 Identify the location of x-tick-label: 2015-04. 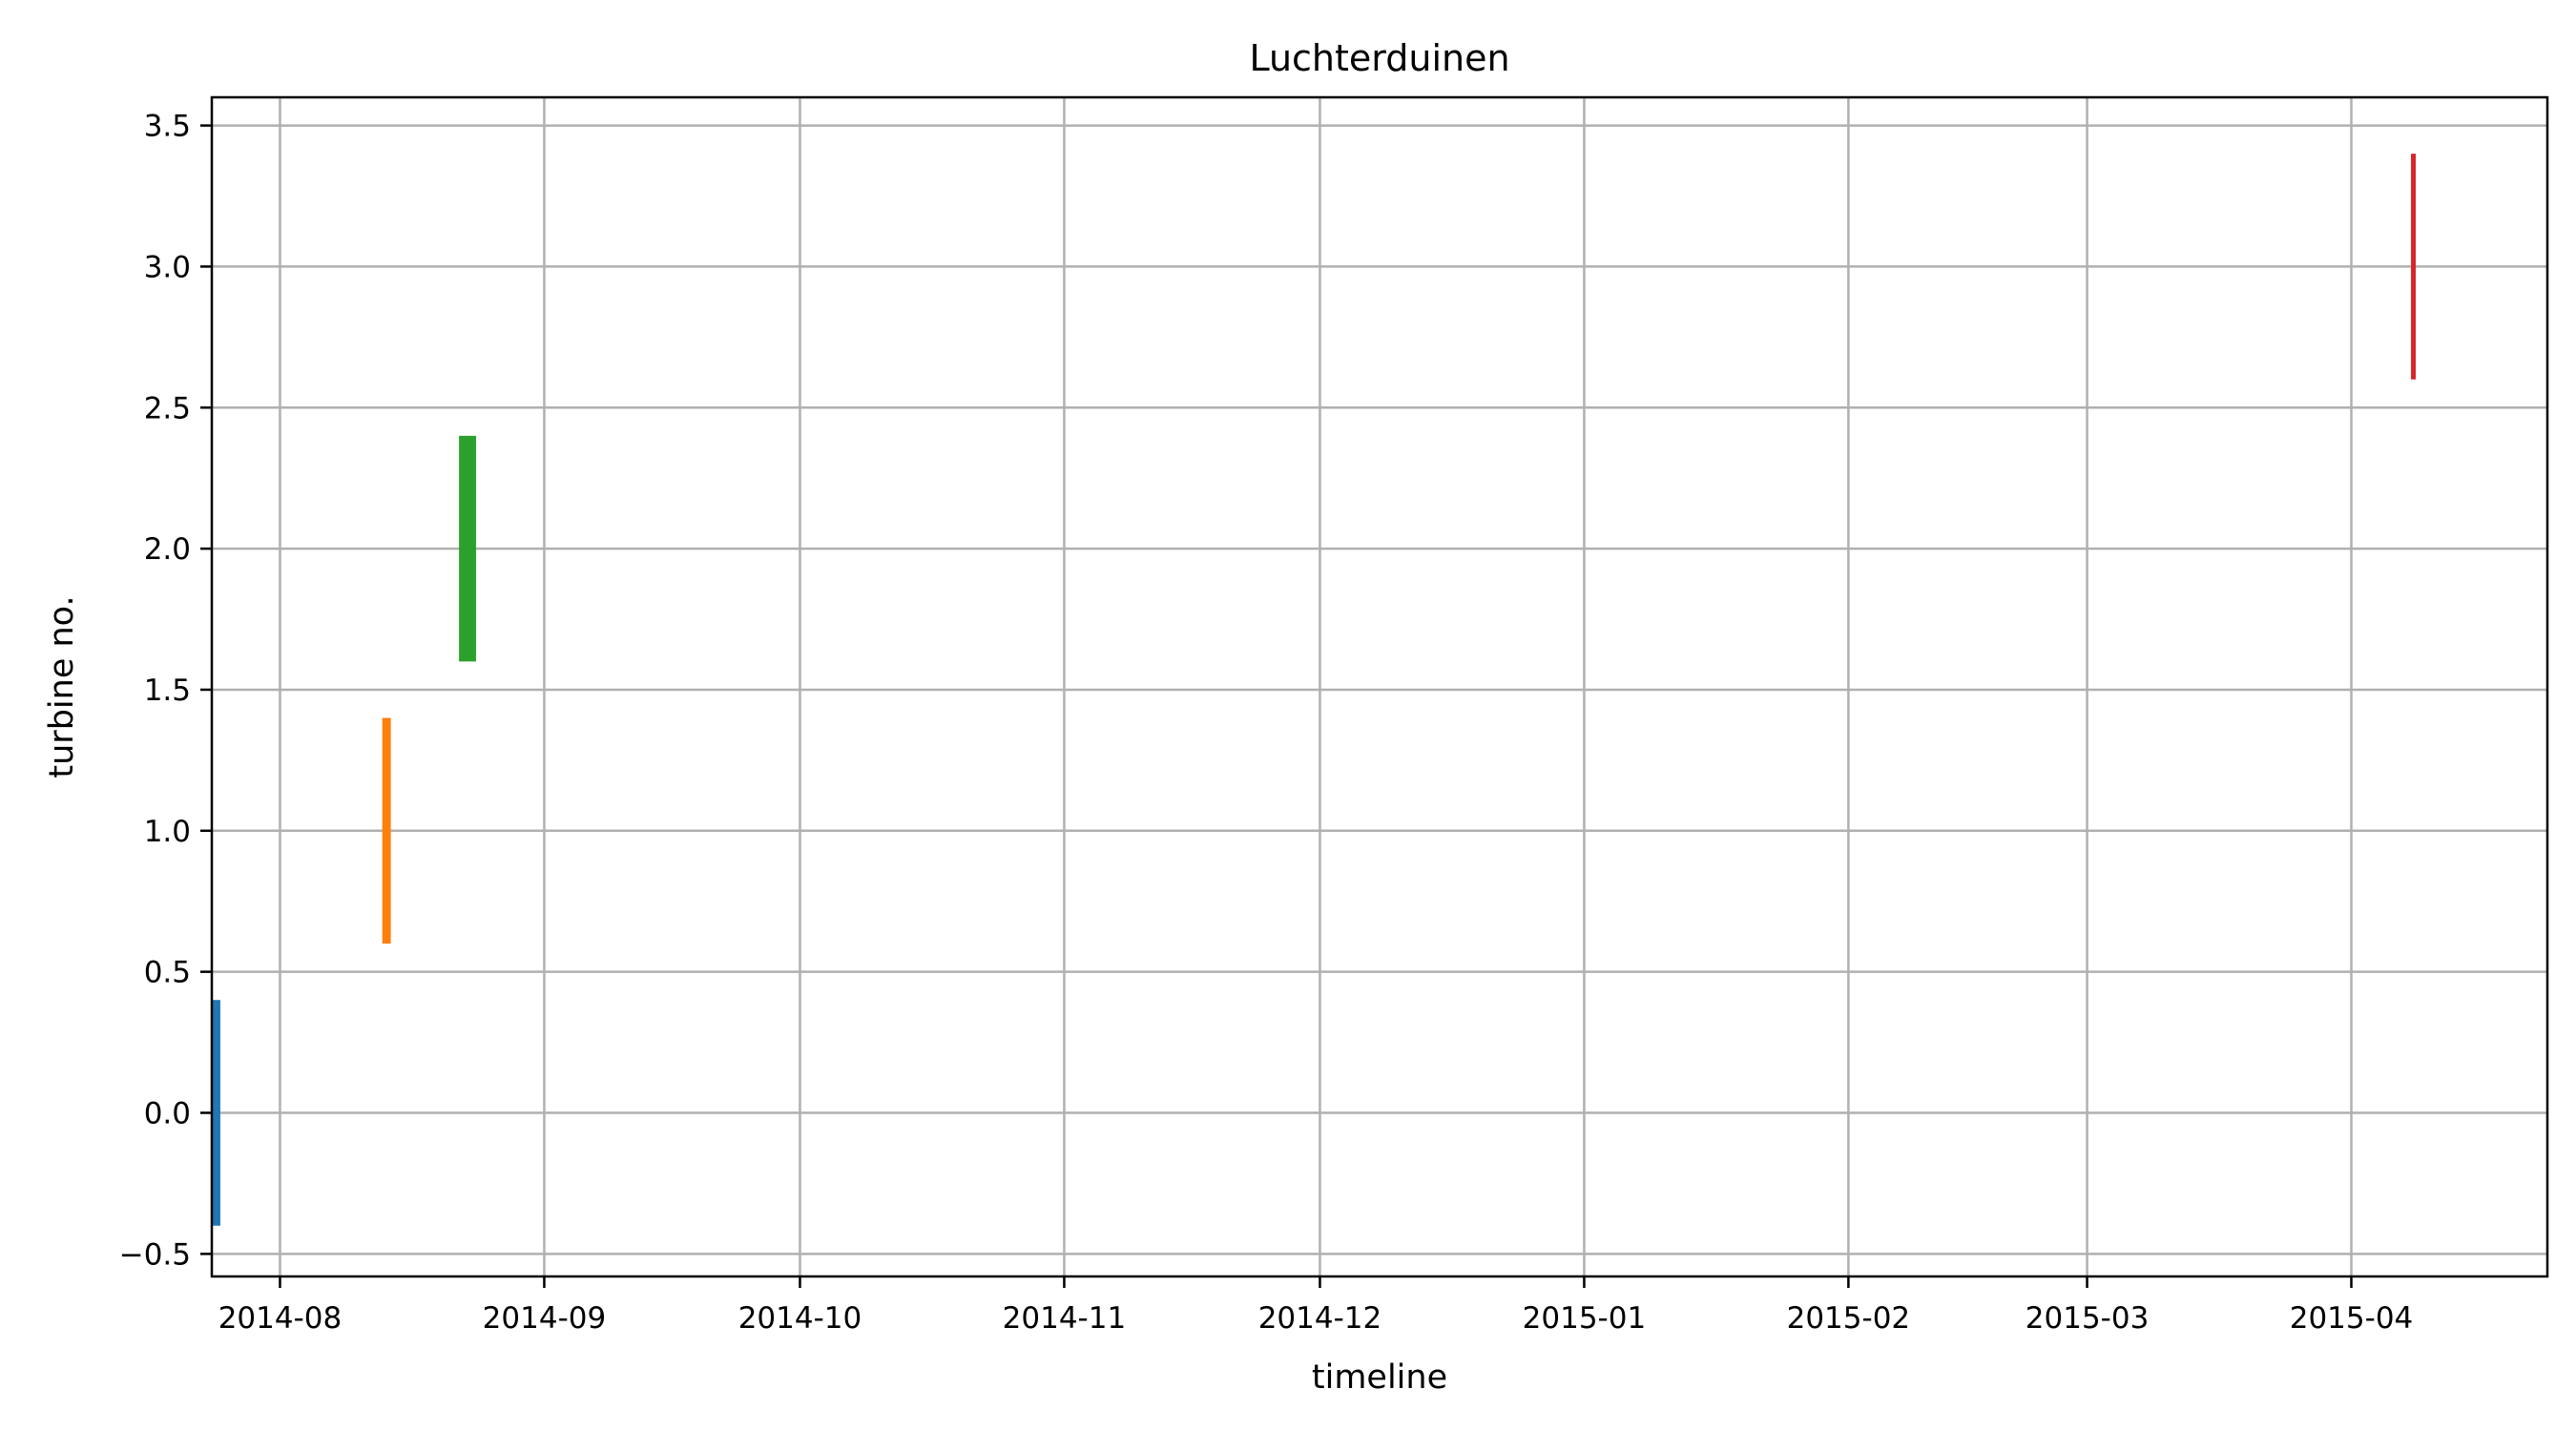
(2352, 1318).